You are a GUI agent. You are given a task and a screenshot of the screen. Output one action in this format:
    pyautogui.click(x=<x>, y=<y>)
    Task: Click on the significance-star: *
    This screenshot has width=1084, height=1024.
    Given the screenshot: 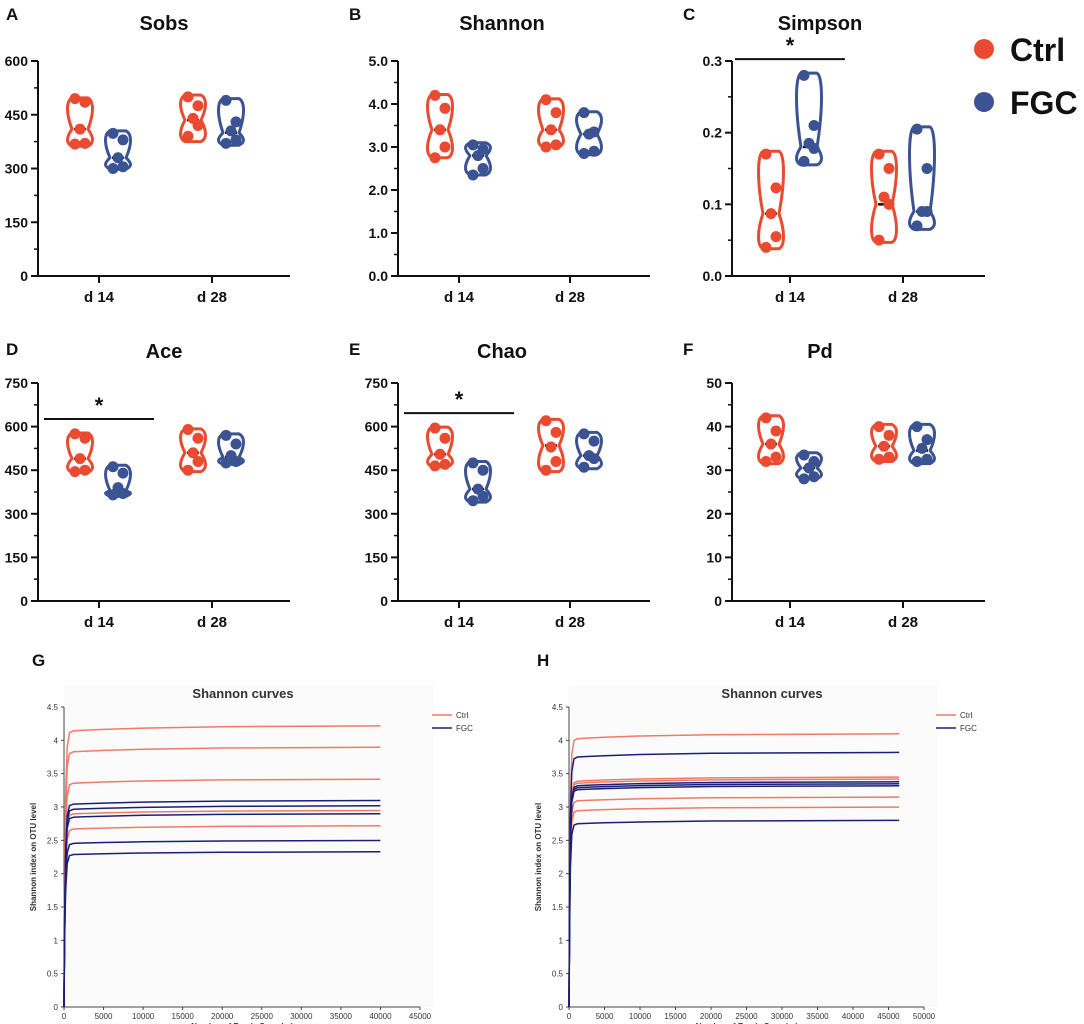 What is the action you would take?
    pyautogui.click(x=459, y=399)
    